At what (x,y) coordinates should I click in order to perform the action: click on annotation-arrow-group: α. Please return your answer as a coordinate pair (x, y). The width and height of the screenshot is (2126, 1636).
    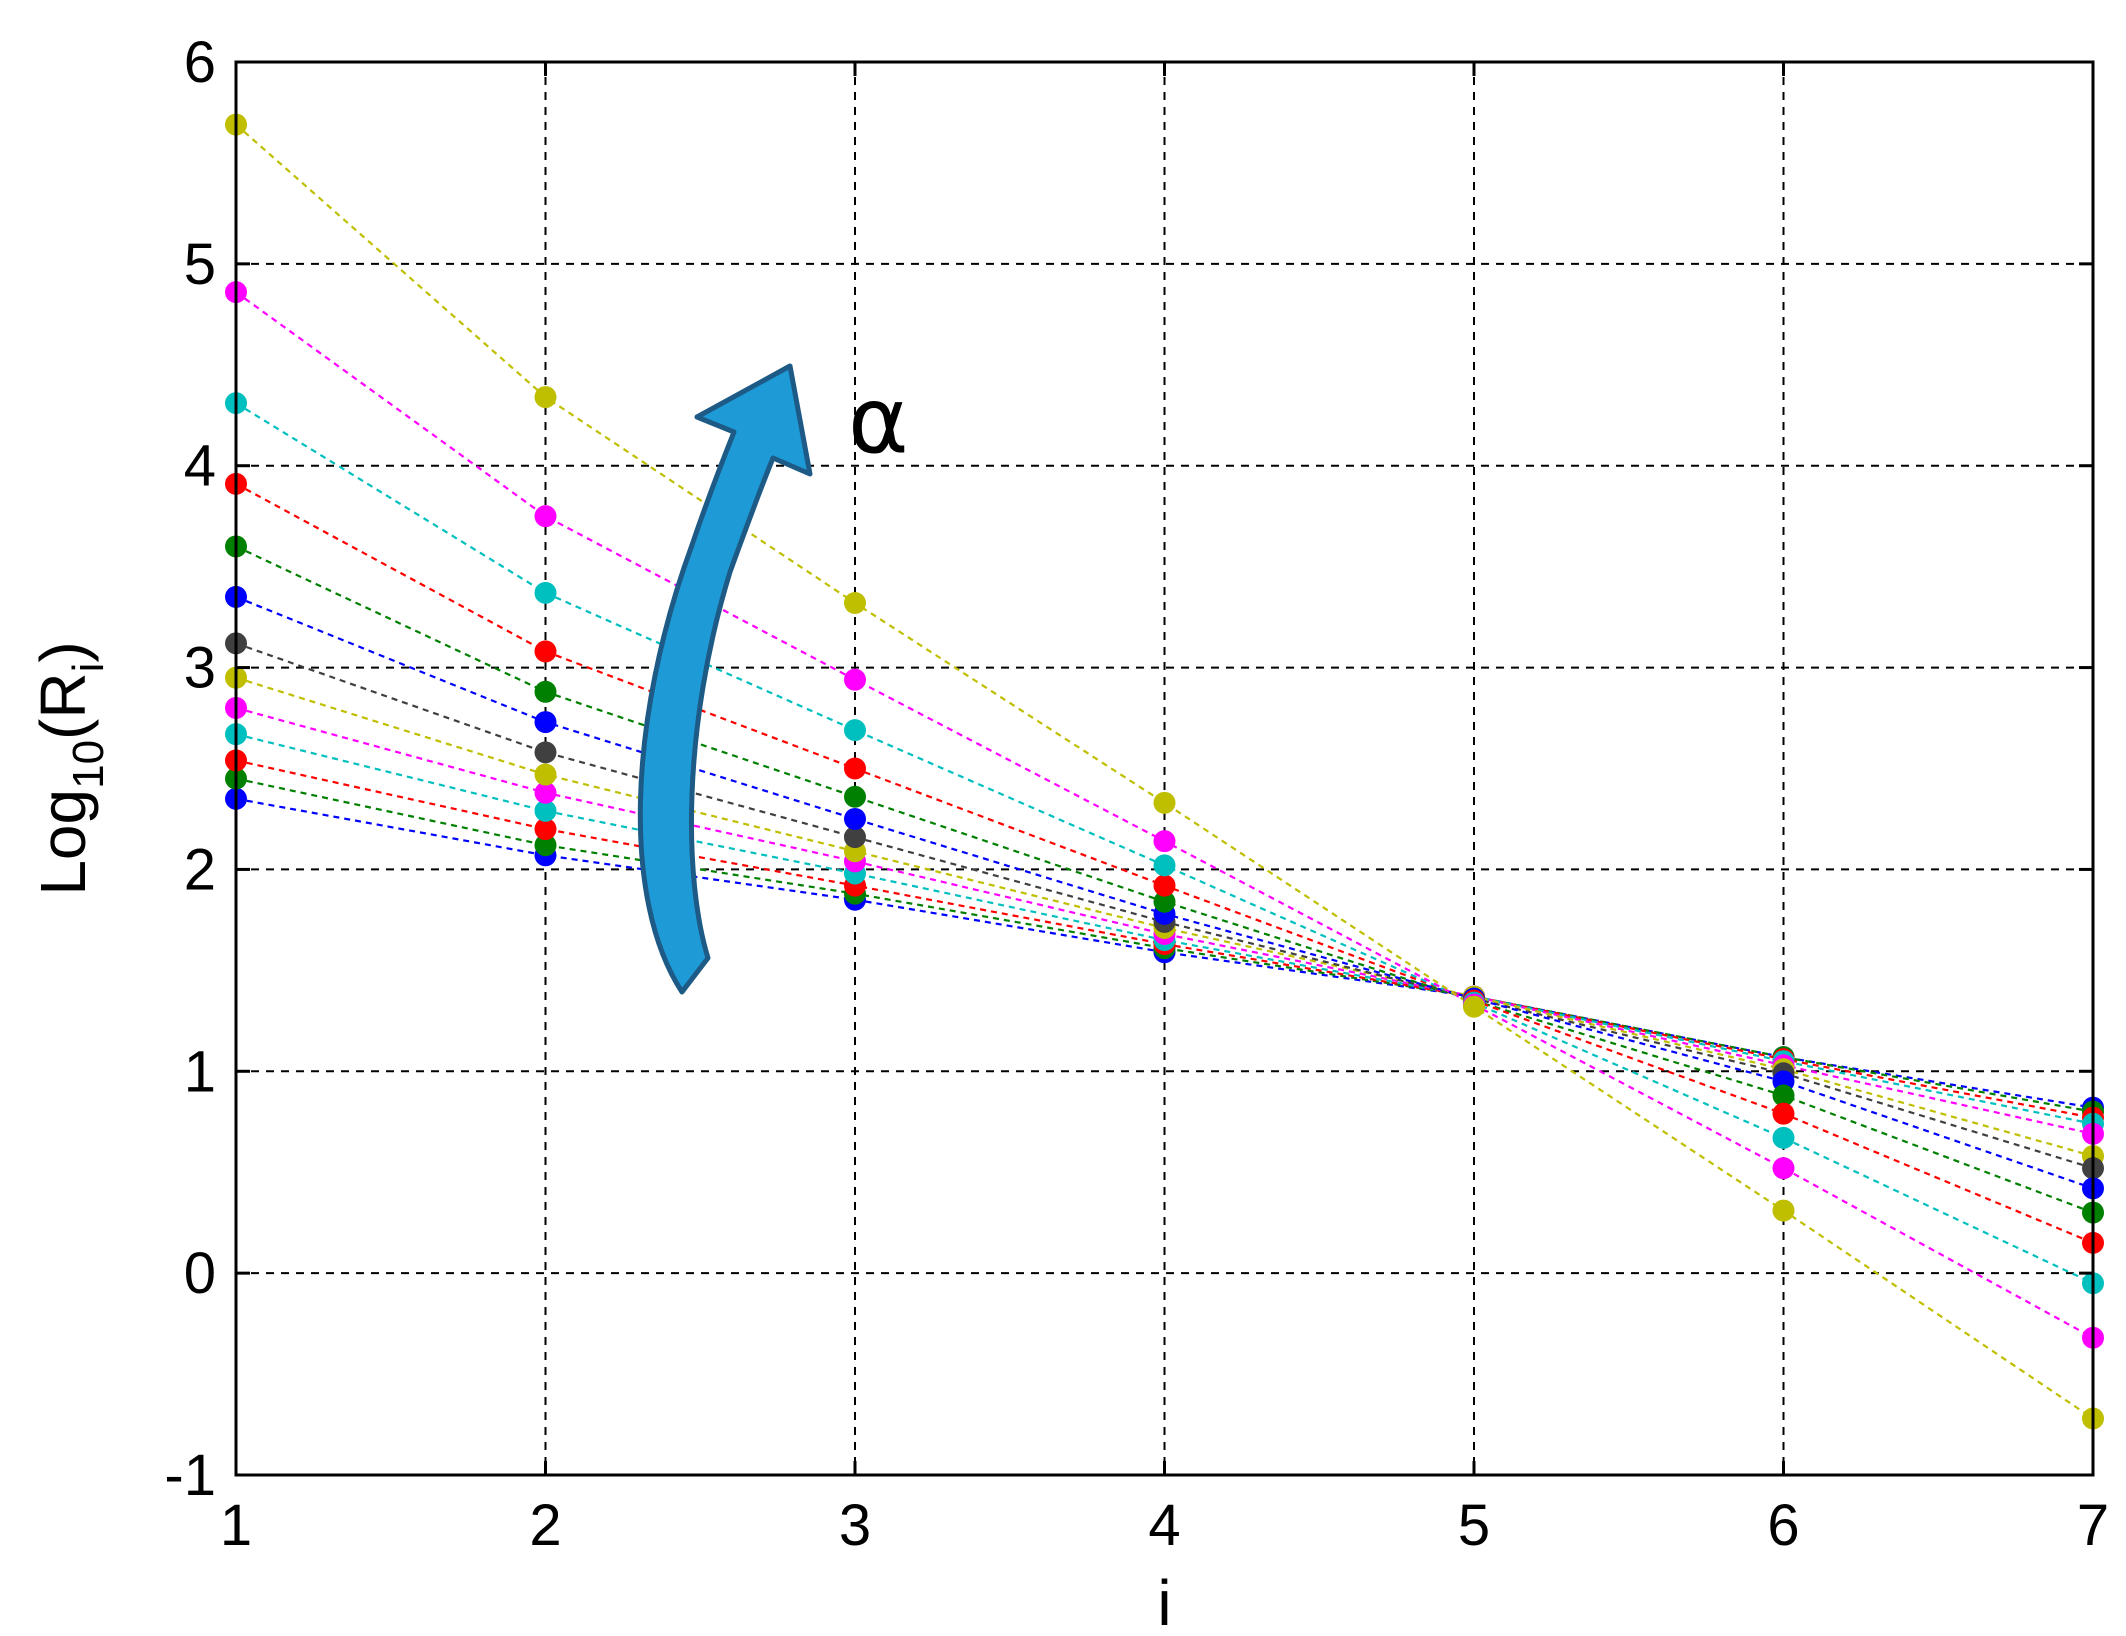
    Looking at the image, I should click on (773, 679).